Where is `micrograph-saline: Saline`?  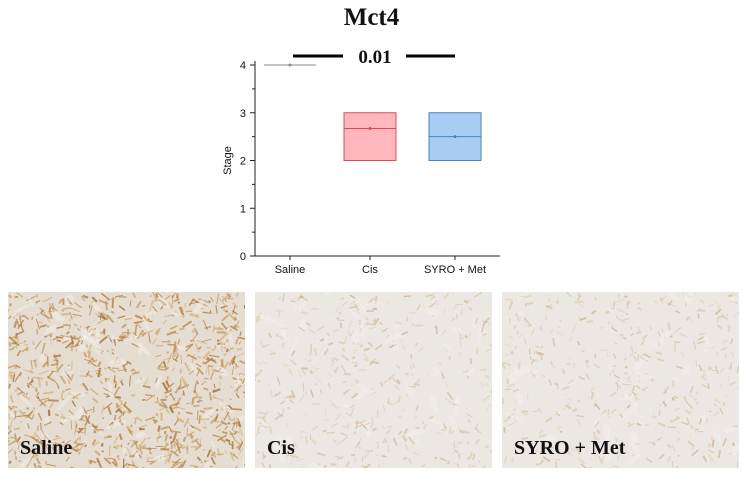
micrograph-saline: Saline is located at coordinates (126, 380).